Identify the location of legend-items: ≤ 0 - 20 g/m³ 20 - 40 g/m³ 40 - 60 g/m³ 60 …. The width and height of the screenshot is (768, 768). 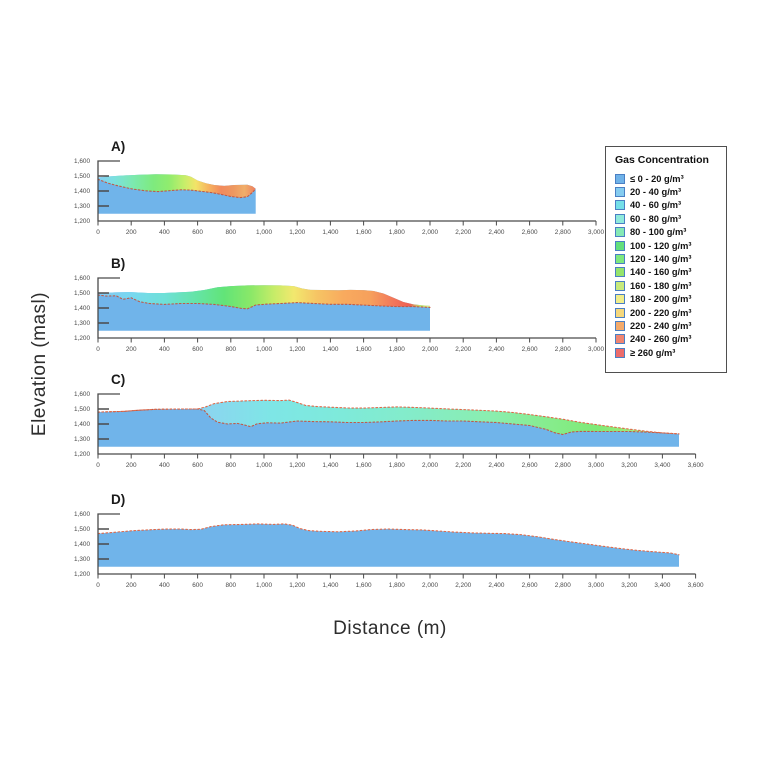
(668, 265).